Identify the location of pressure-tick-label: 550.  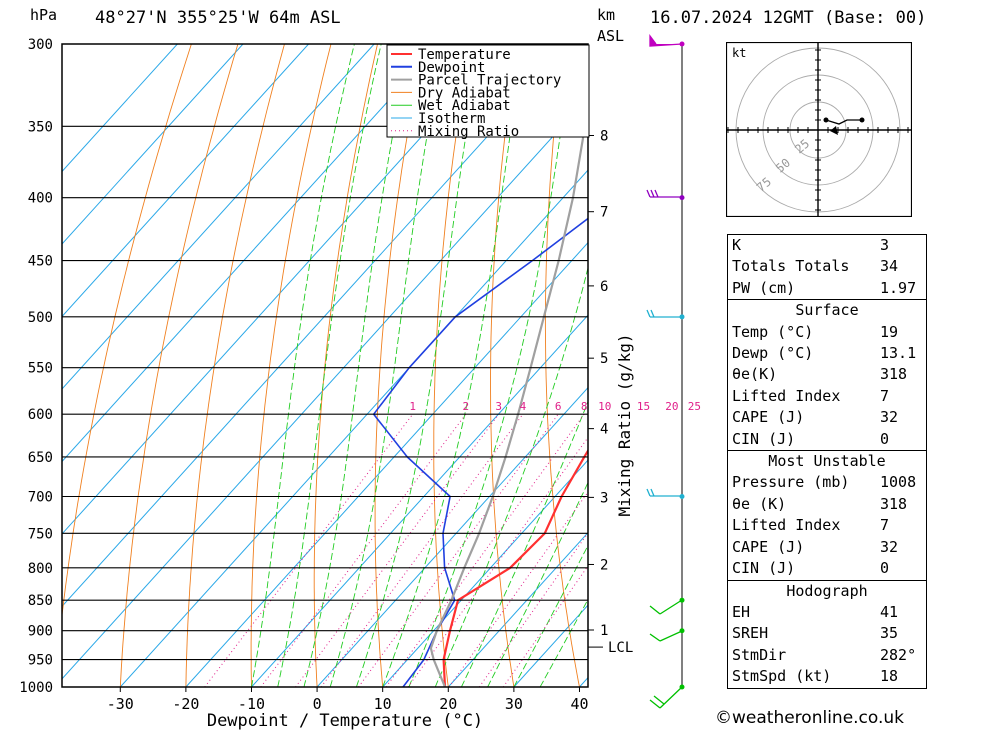
(40, 369).